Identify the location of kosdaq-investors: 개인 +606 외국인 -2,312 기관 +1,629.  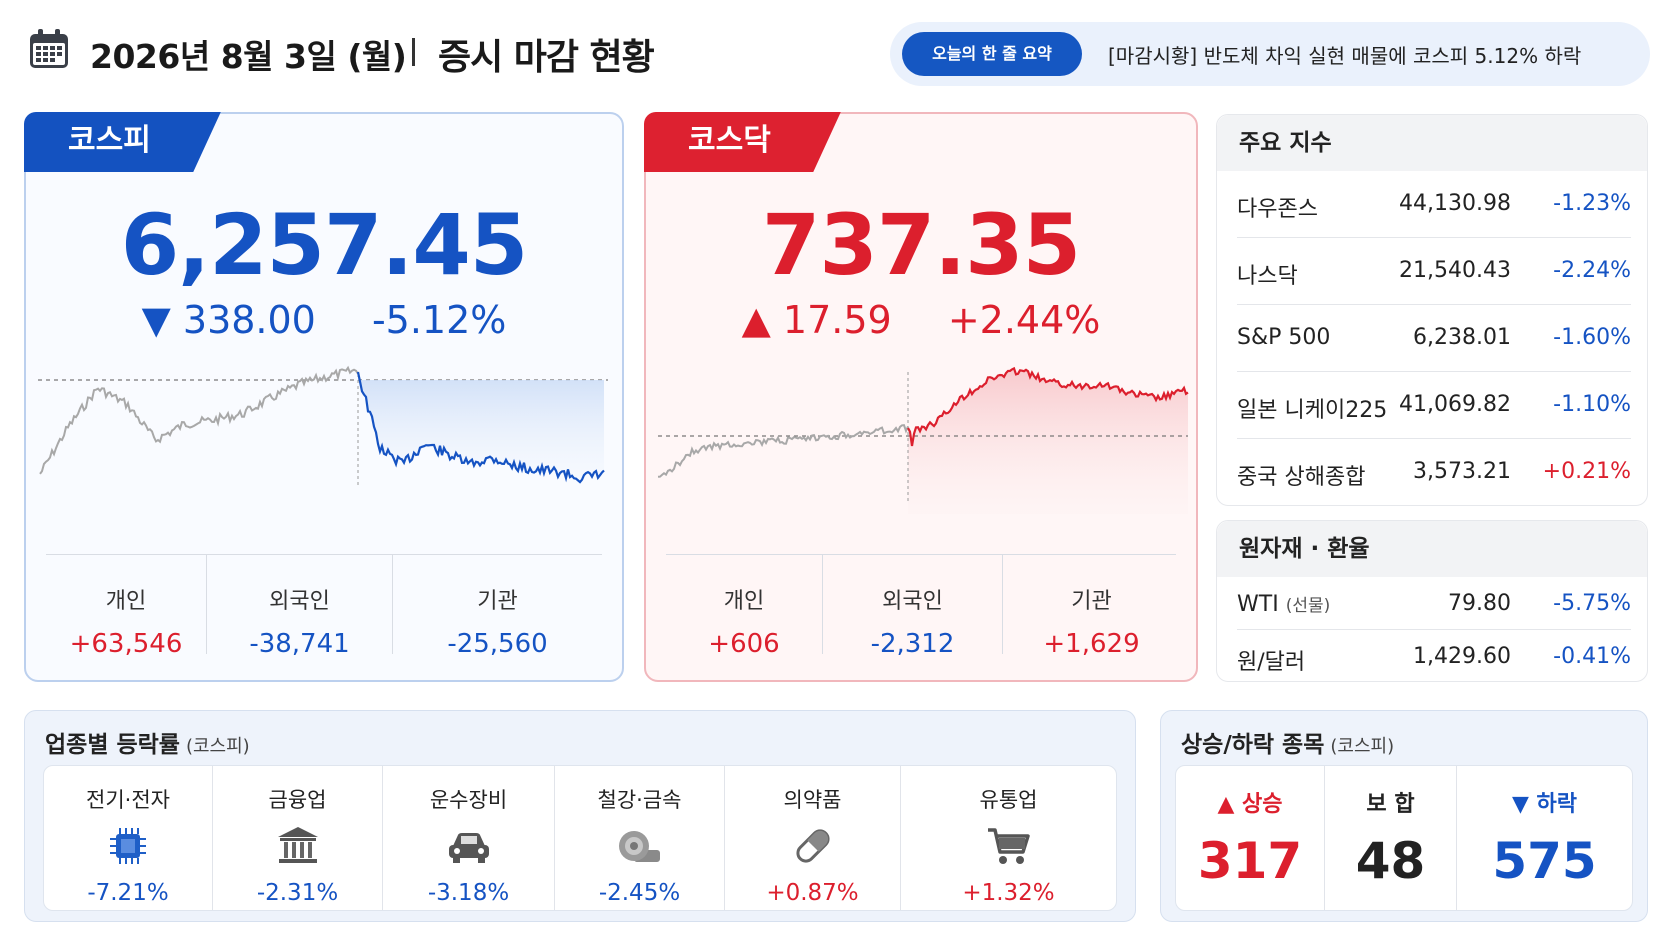
(921, 606).